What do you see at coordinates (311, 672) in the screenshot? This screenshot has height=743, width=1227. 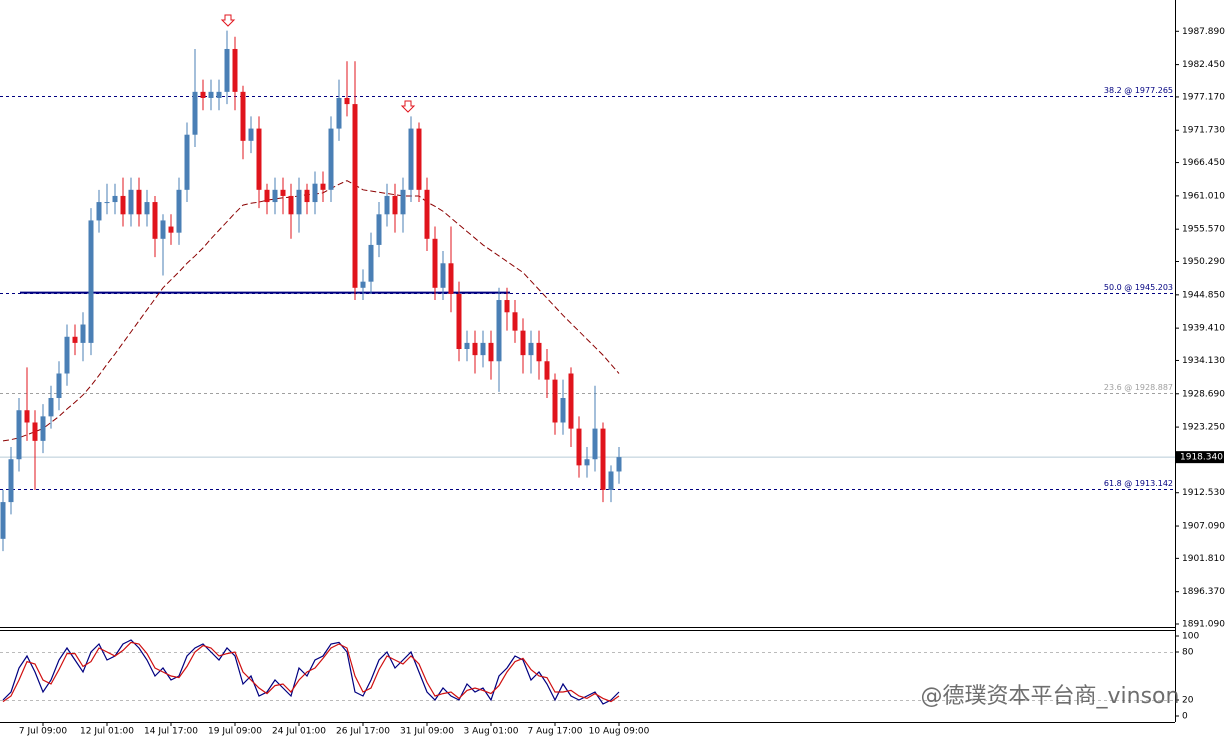 I see `oscillator-line` at bounding box center [311, 672].